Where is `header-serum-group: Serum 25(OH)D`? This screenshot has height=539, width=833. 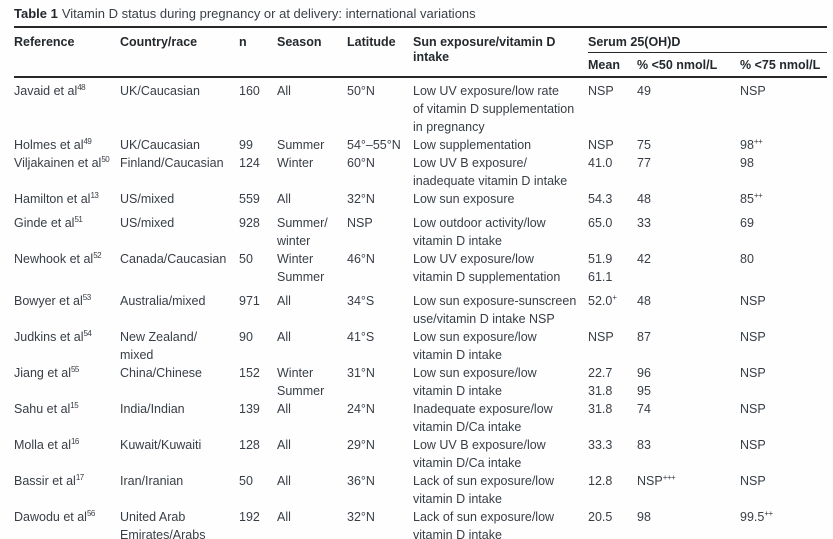 header-serum-group: Serum 25(OH)D is located at coordinates (707, 40).